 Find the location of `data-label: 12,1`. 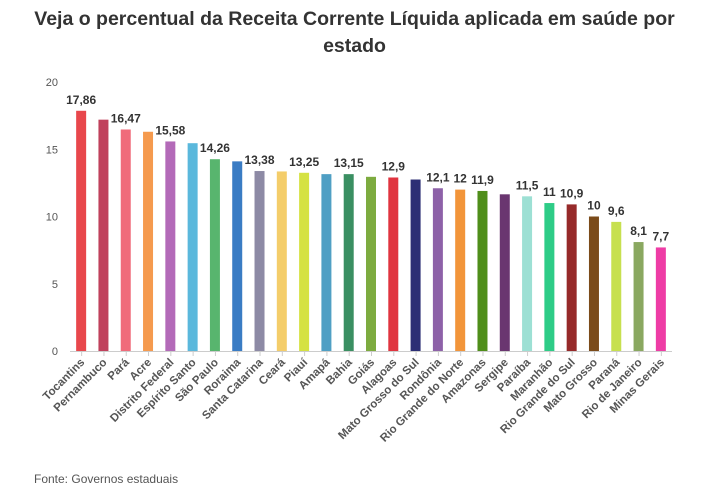

data-label: 12,1 is located at coordinates (438, 177).